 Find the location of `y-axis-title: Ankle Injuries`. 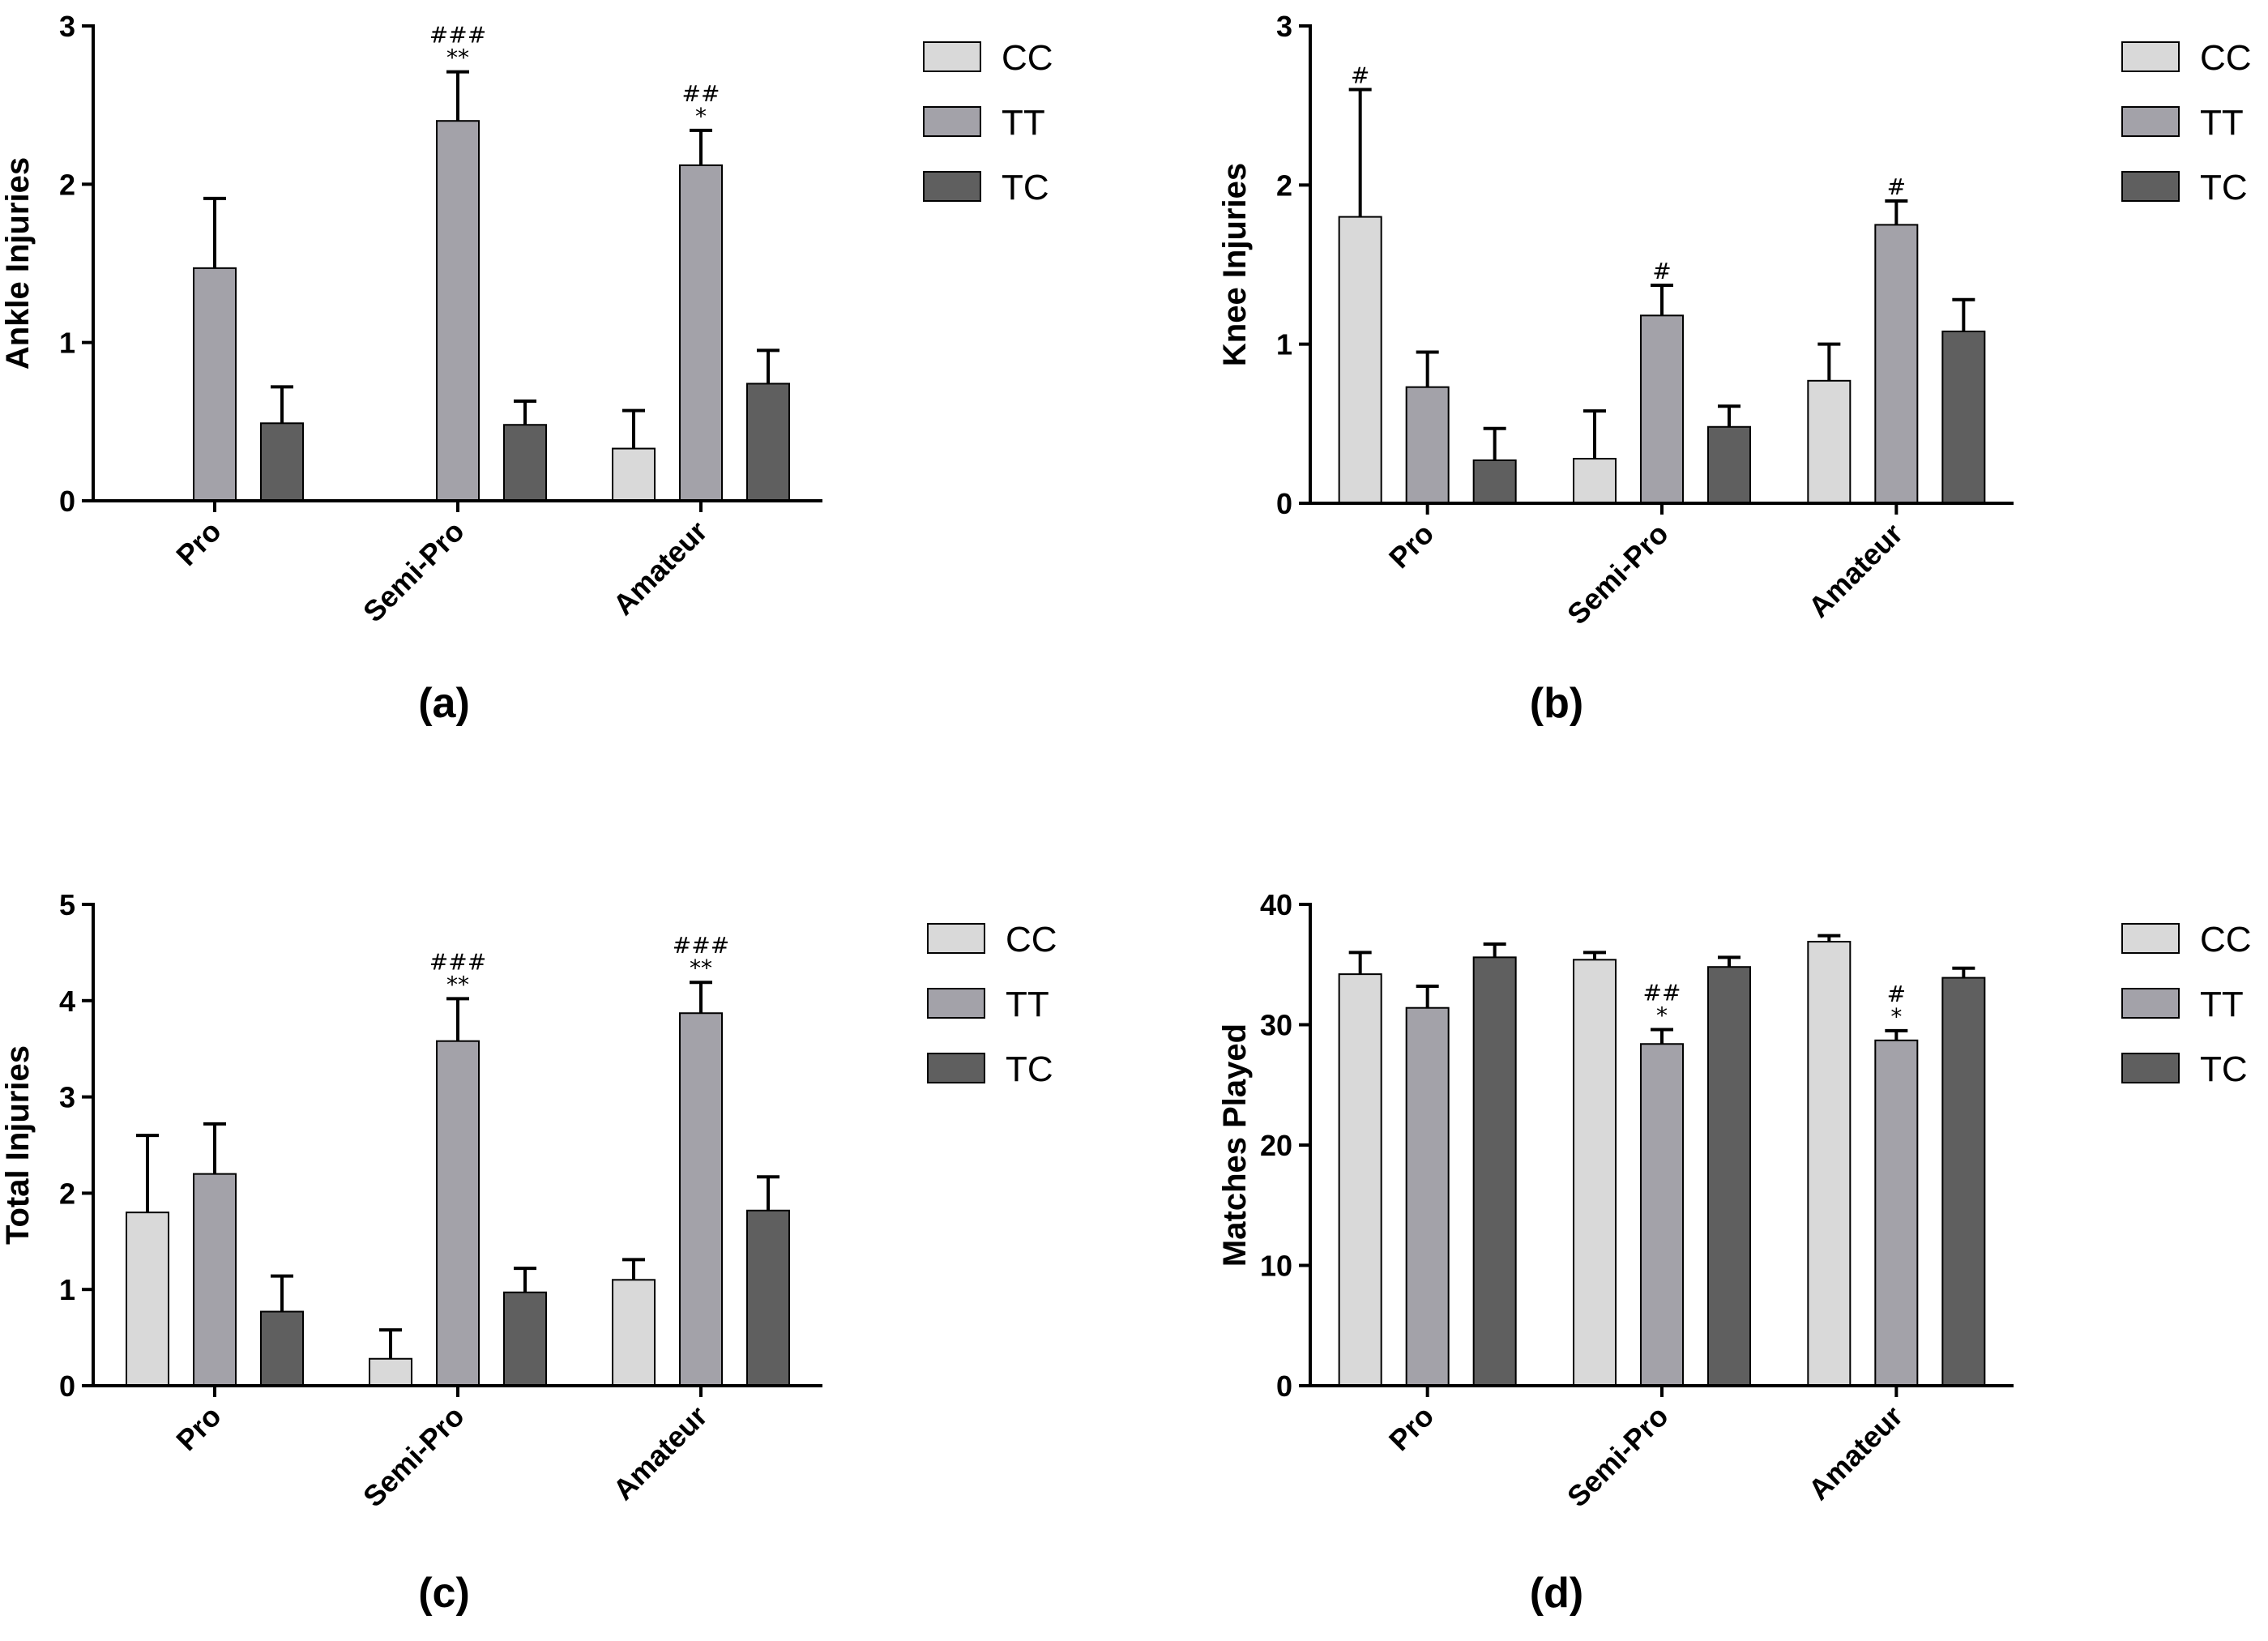

y-axis-title: Ankle Injuries is located at coordinates (18, 263).